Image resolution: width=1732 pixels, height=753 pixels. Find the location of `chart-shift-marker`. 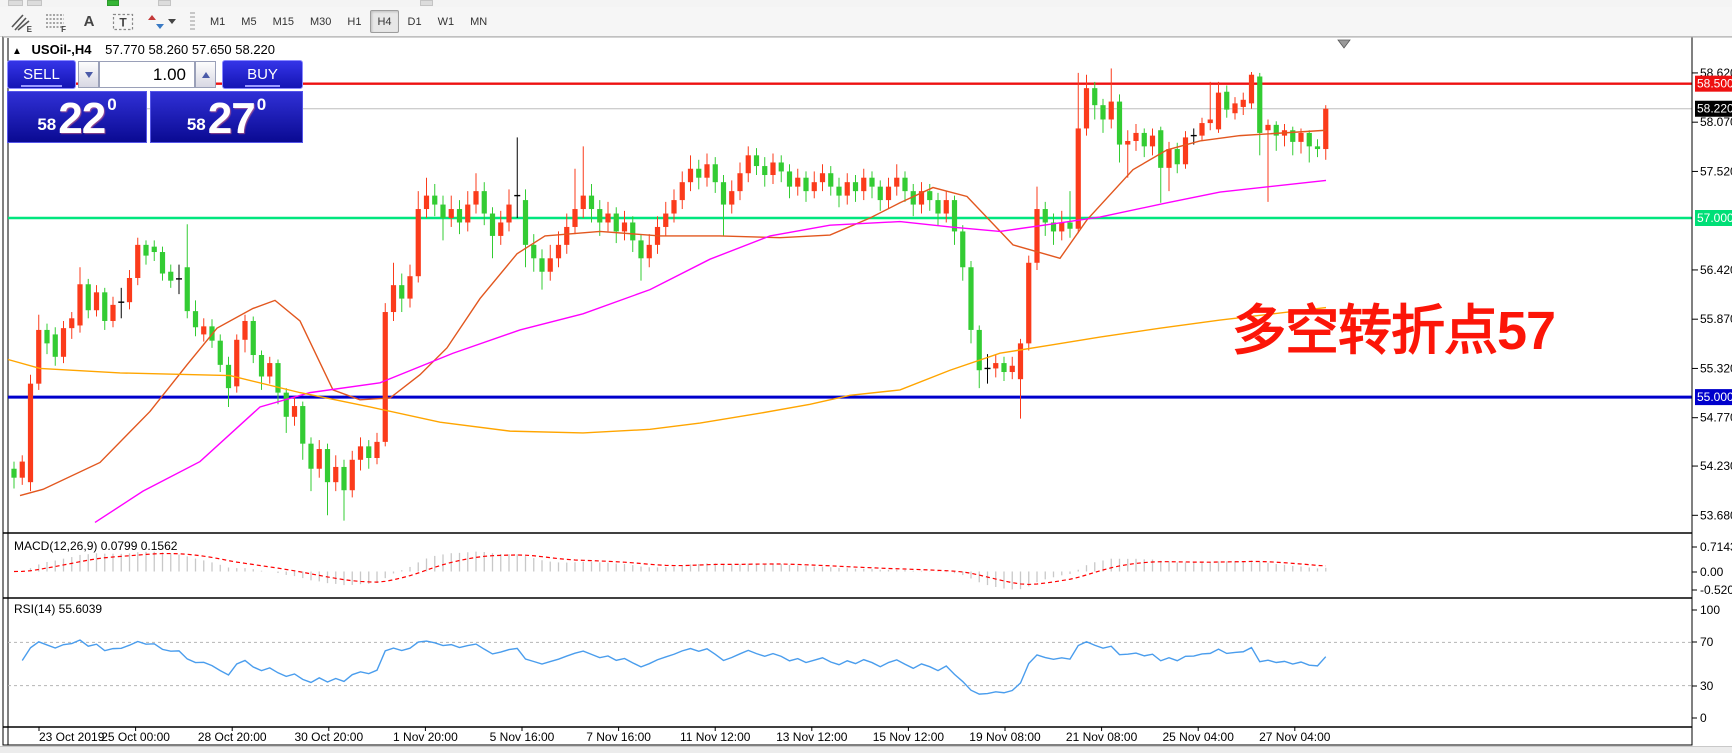

chart-shift-marker is located at coordinates (1344, 44).